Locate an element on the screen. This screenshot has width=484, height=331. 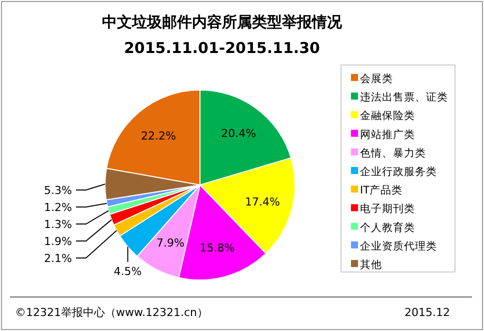
annotation: ©12321举报中心（www.12321.cn） is located at coordinates (111, 312).